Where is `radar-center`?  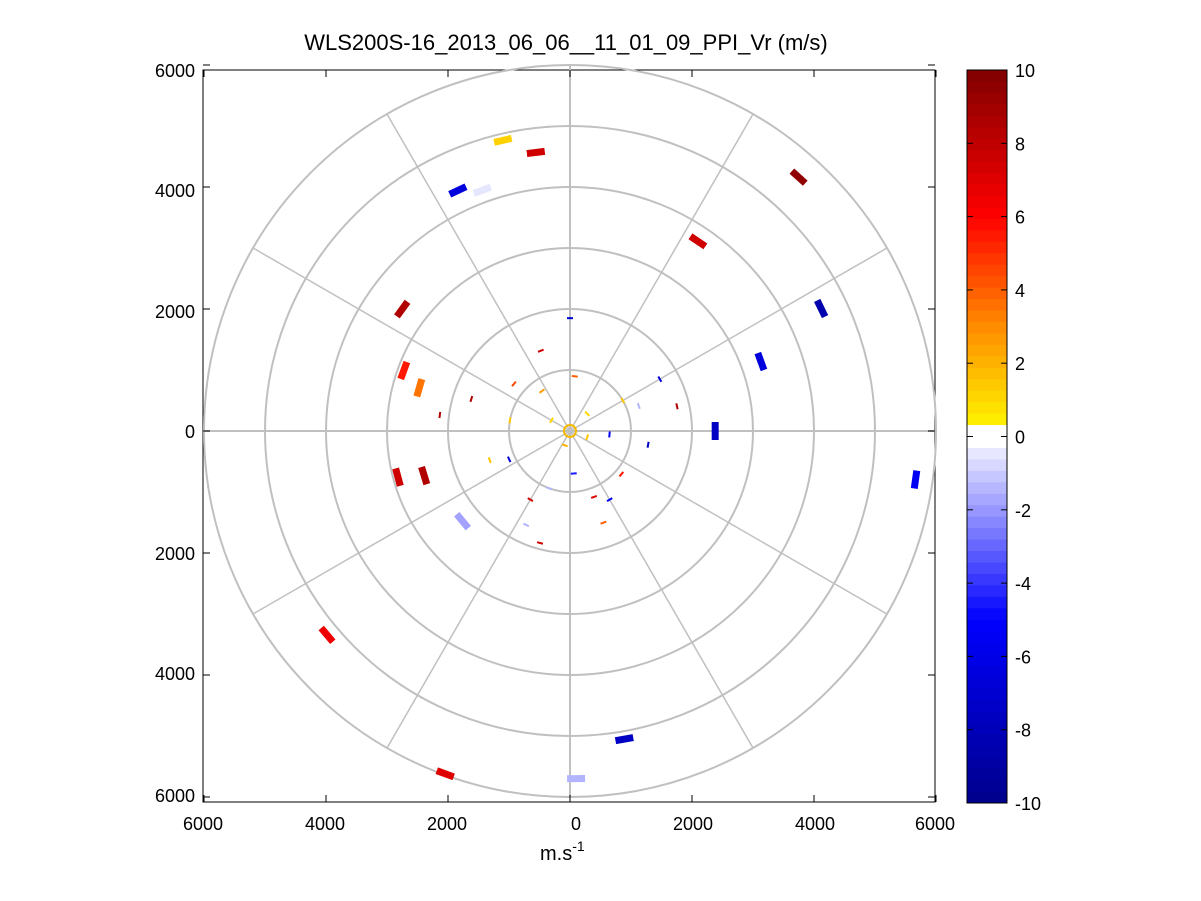 radar-center is located at coordinates (570, 431).